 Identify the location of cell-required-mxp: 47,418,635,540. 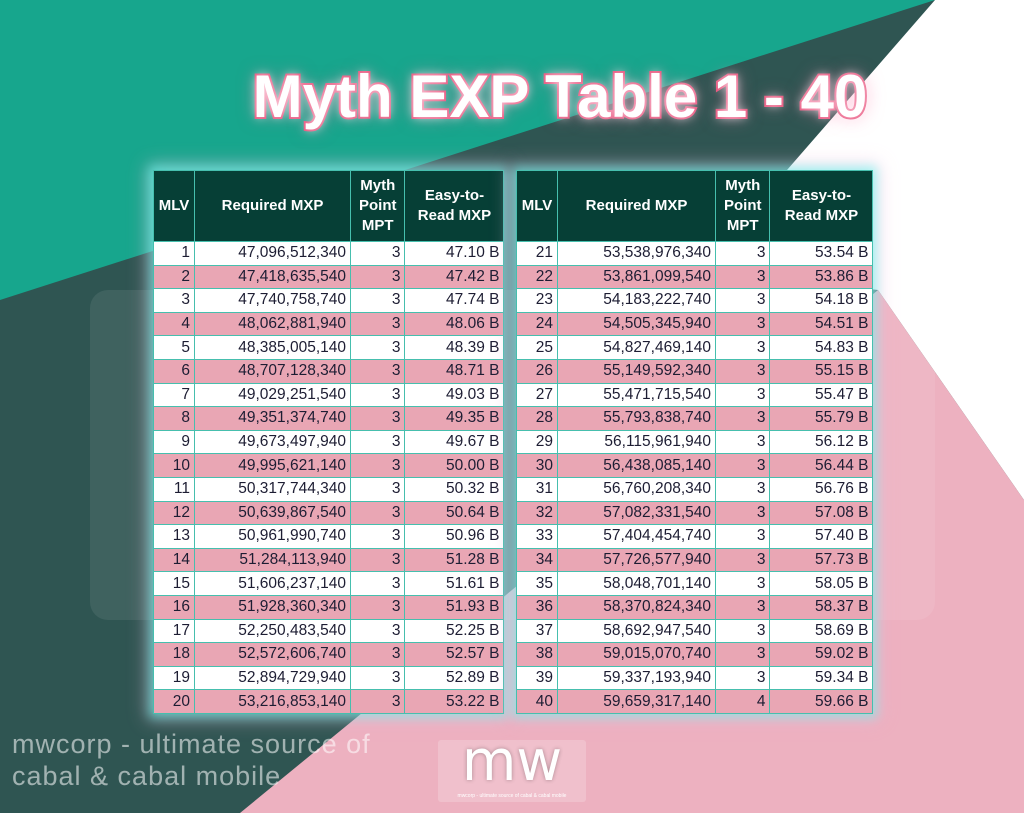
(272, 277).